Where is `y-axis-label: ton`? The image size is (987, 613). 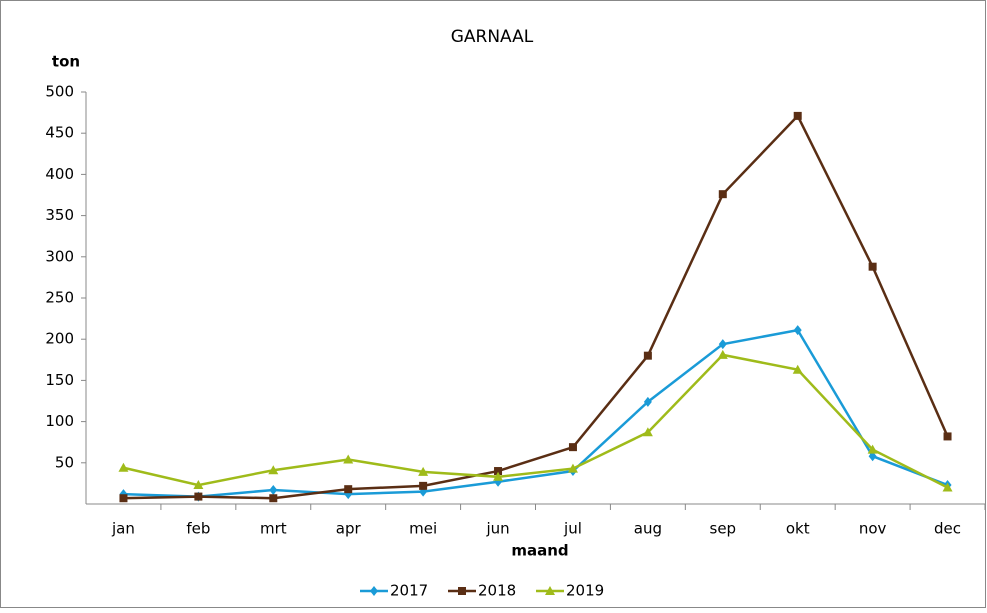 y-axis-label: ton is located at coordinates (66, 62).